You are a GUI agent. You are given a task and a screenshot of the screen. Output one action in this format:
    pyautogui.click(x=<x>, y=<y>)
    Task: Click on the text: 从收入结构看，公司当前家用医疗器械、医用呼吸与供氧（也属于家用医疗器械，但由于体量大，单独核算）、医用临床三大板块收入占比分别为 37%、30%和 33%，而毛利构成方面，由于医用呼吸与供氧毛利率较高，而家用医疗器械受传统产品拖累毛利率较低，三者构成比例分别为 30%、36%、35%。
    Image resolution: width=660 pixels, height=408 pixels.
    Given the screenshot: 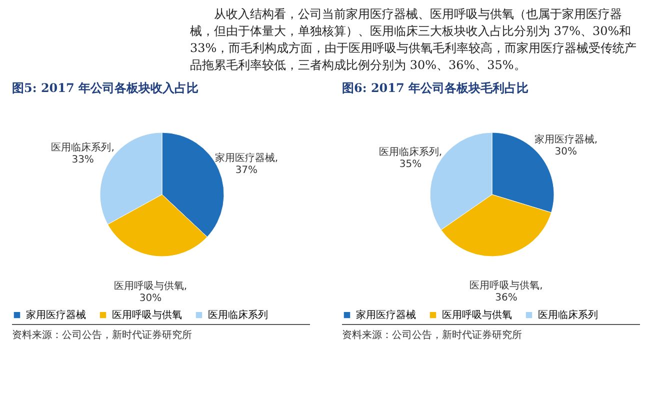 What is the action you would take?
    pyautogui.click(x=414, y=40)
    